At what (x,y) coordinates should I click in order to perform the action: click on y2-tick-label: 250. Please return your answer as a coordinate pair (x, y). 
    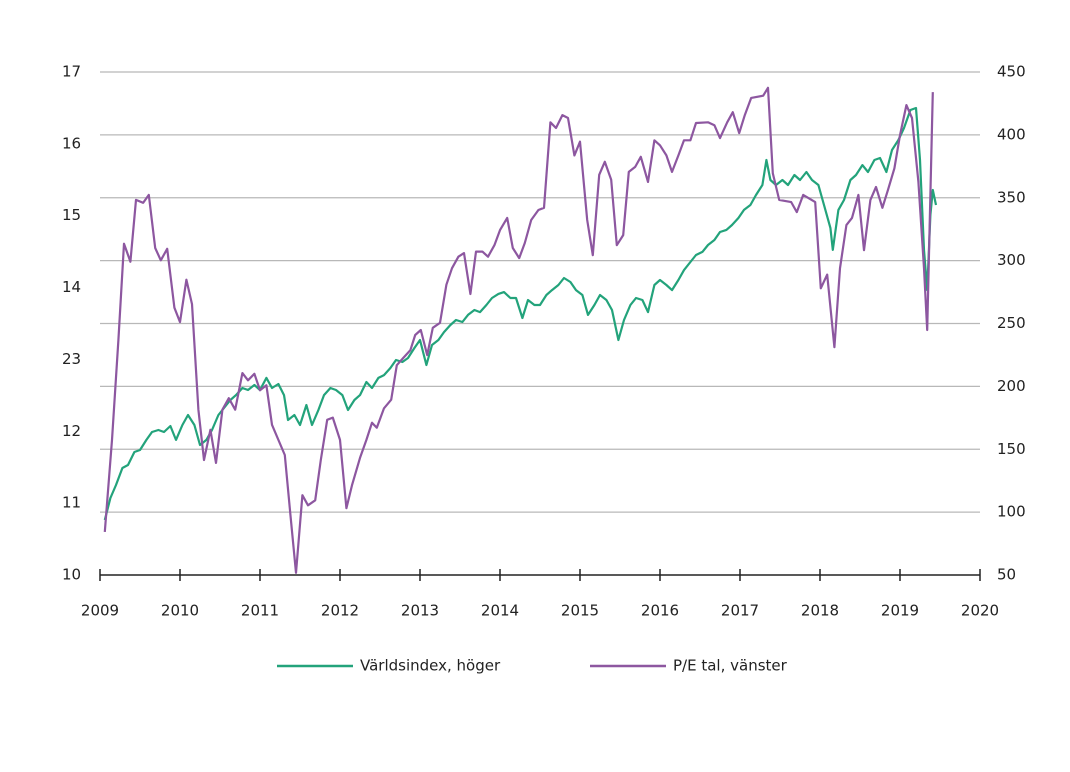
    Looking at the image, I should click on (1011, 323).